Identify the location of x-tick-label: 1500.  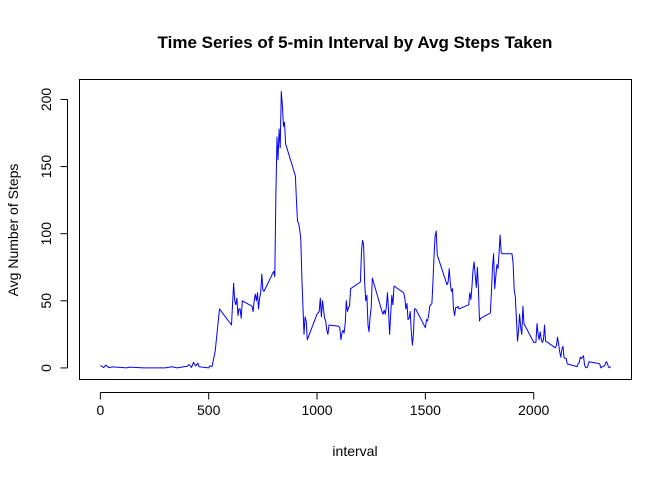
(425, 410).